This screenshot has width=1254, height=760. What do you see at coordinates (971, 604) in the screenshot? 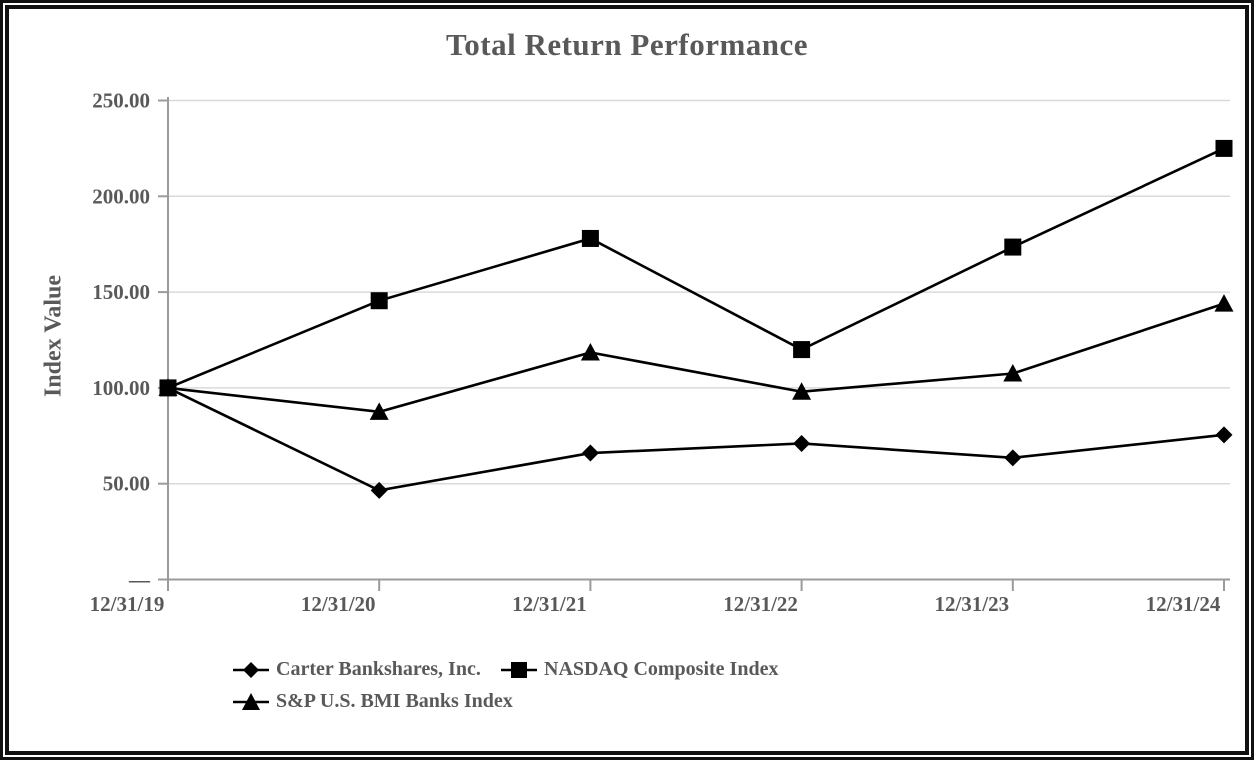
I see `svg-text: 12/31/23` at bounding box center [971, 604].